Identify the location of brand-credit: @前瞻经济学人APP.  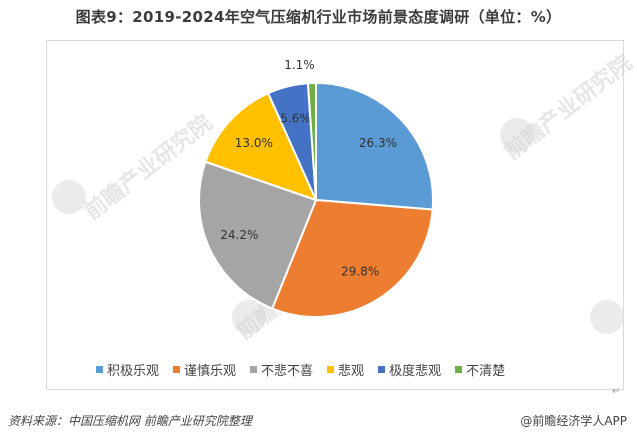
(573, 421).